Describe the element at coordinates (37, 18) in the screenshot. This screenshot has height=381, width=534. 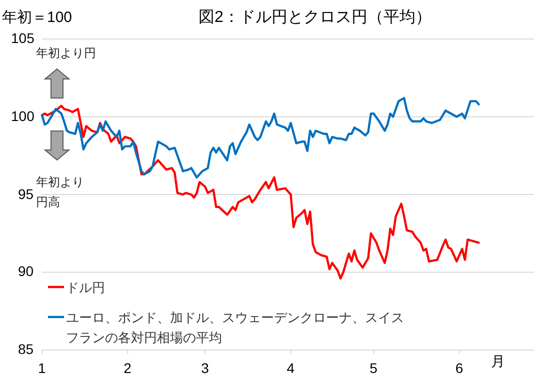
I see `y-axis-title: 年初＝100` at that location.